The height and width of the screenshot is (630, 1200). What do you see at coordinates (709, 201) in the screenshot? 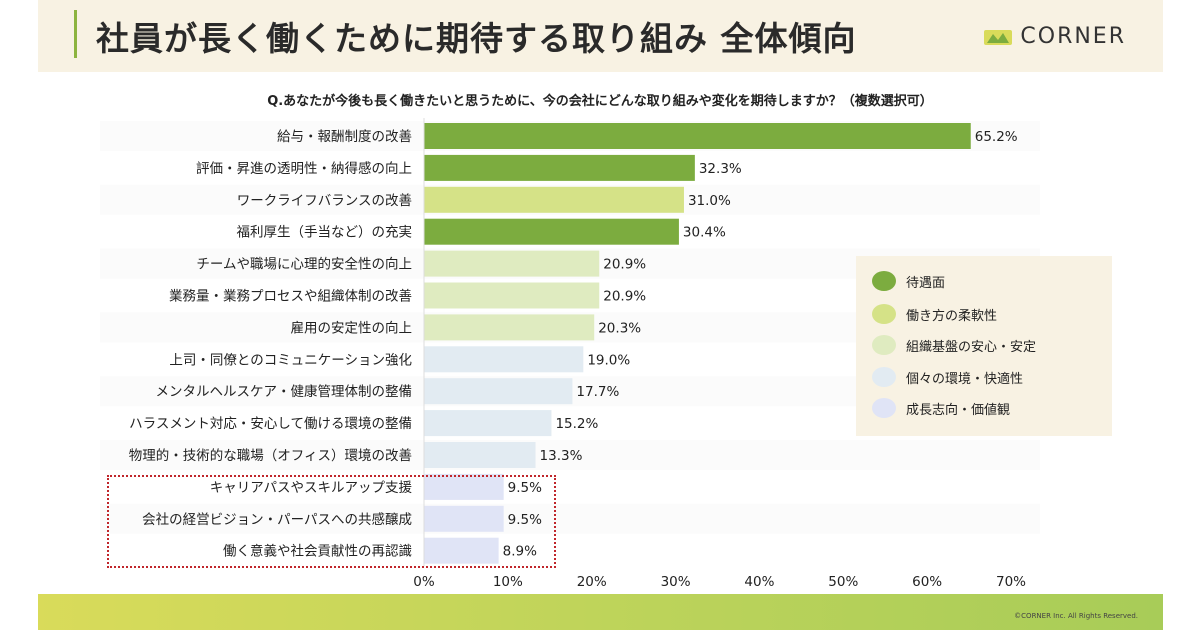
I see `value-label: 31.0%` at bounding box center [709, 201].